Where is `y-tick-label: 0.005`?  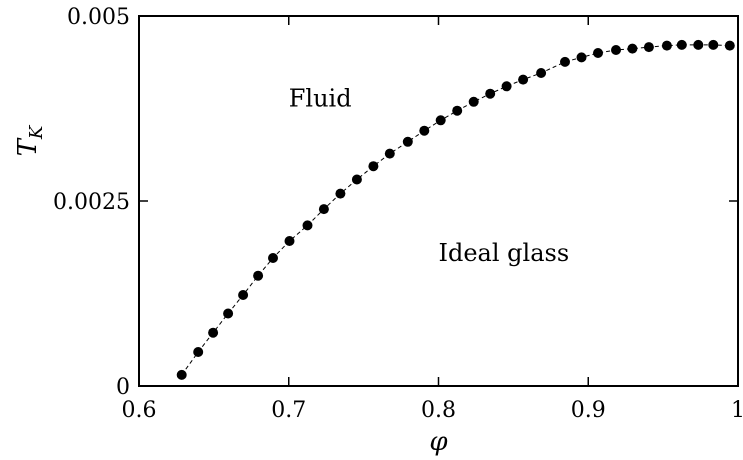 y-tick-label: 0.005 is located at coordinates (98, 17).